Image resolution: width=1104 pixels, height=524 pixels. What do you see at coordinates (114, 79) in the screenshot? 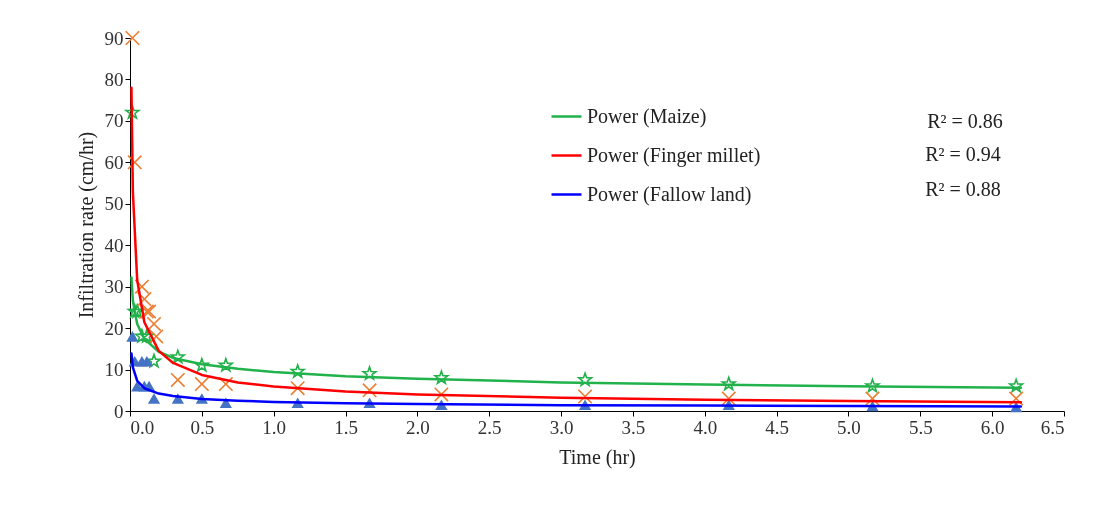
I see `y-tick-label: 80` at bounding box center [114, 79].